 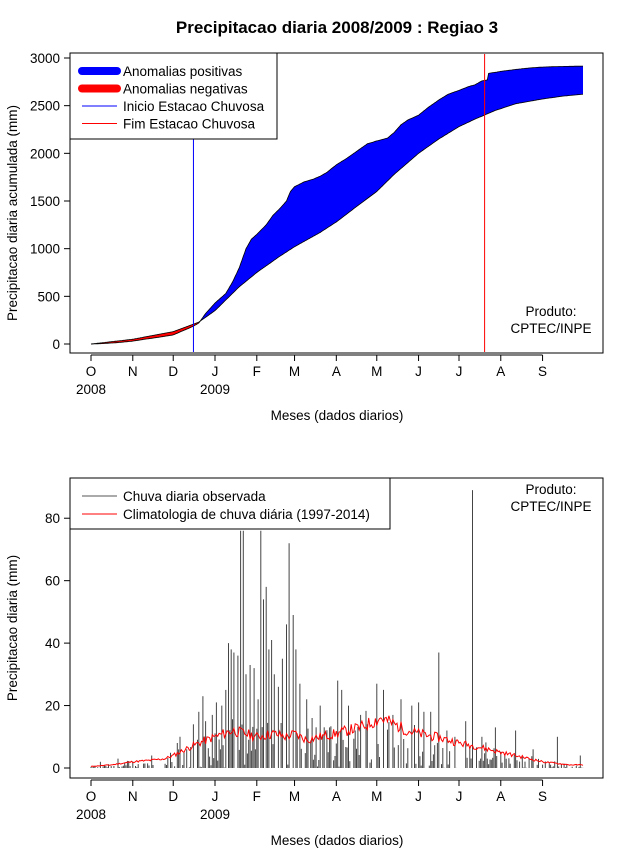 I want to click on chart1-y-tick-label: 1000, so click(x=45, y=249).